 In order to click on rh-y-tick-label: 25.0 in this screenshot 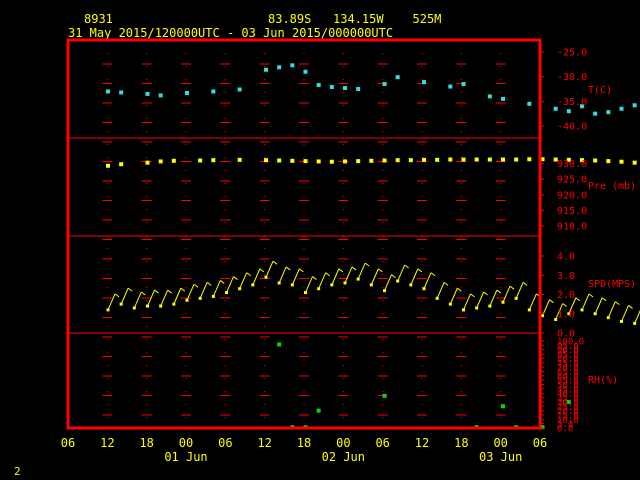, I will do `click(568, 408)`.